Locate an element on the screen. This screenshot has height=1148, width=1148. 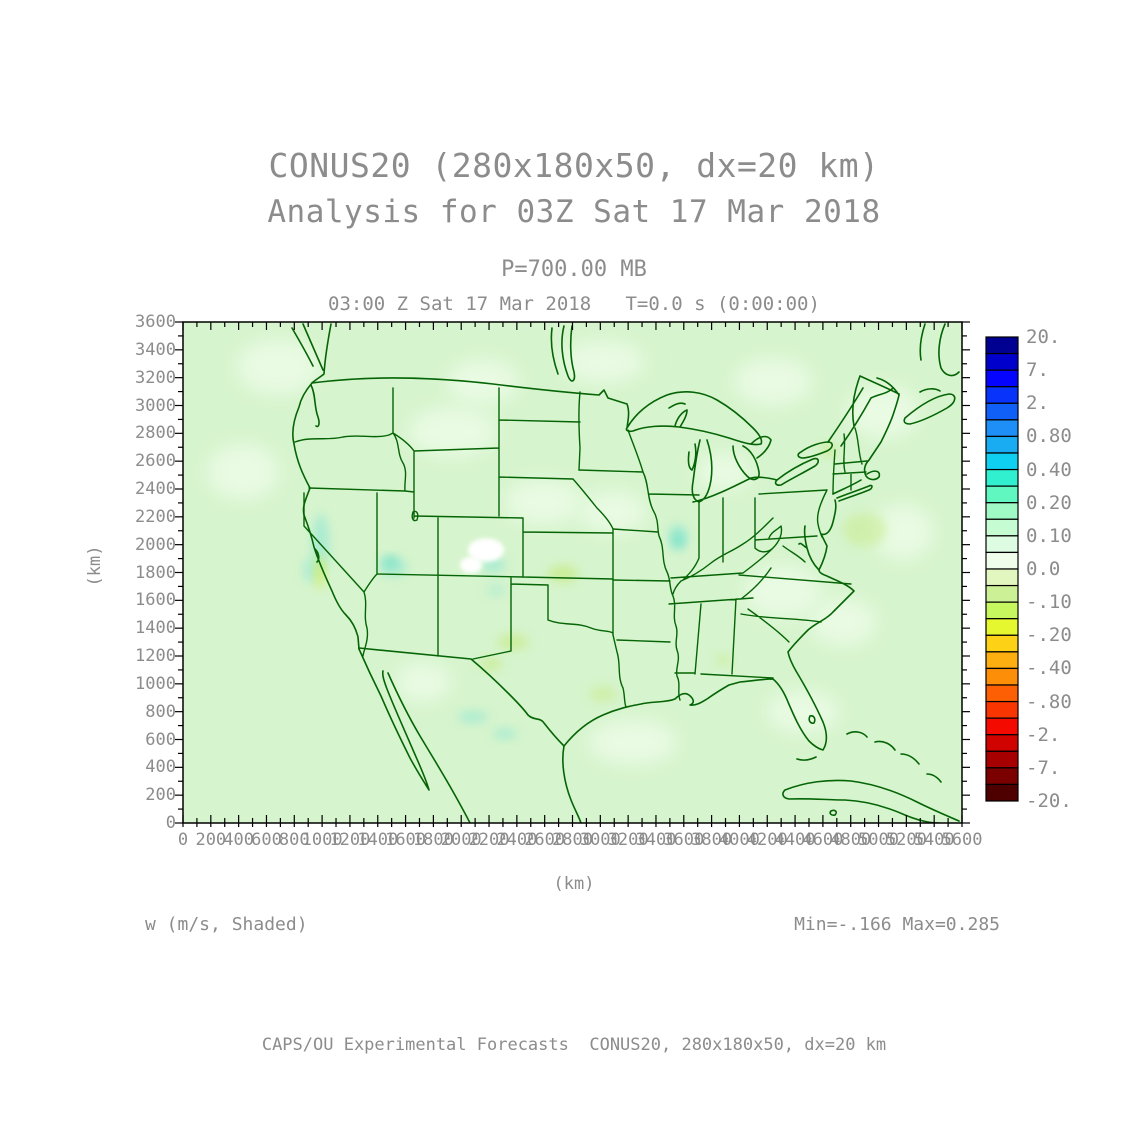
x-tick-label: 2800 is located at coordinates (572, 840).